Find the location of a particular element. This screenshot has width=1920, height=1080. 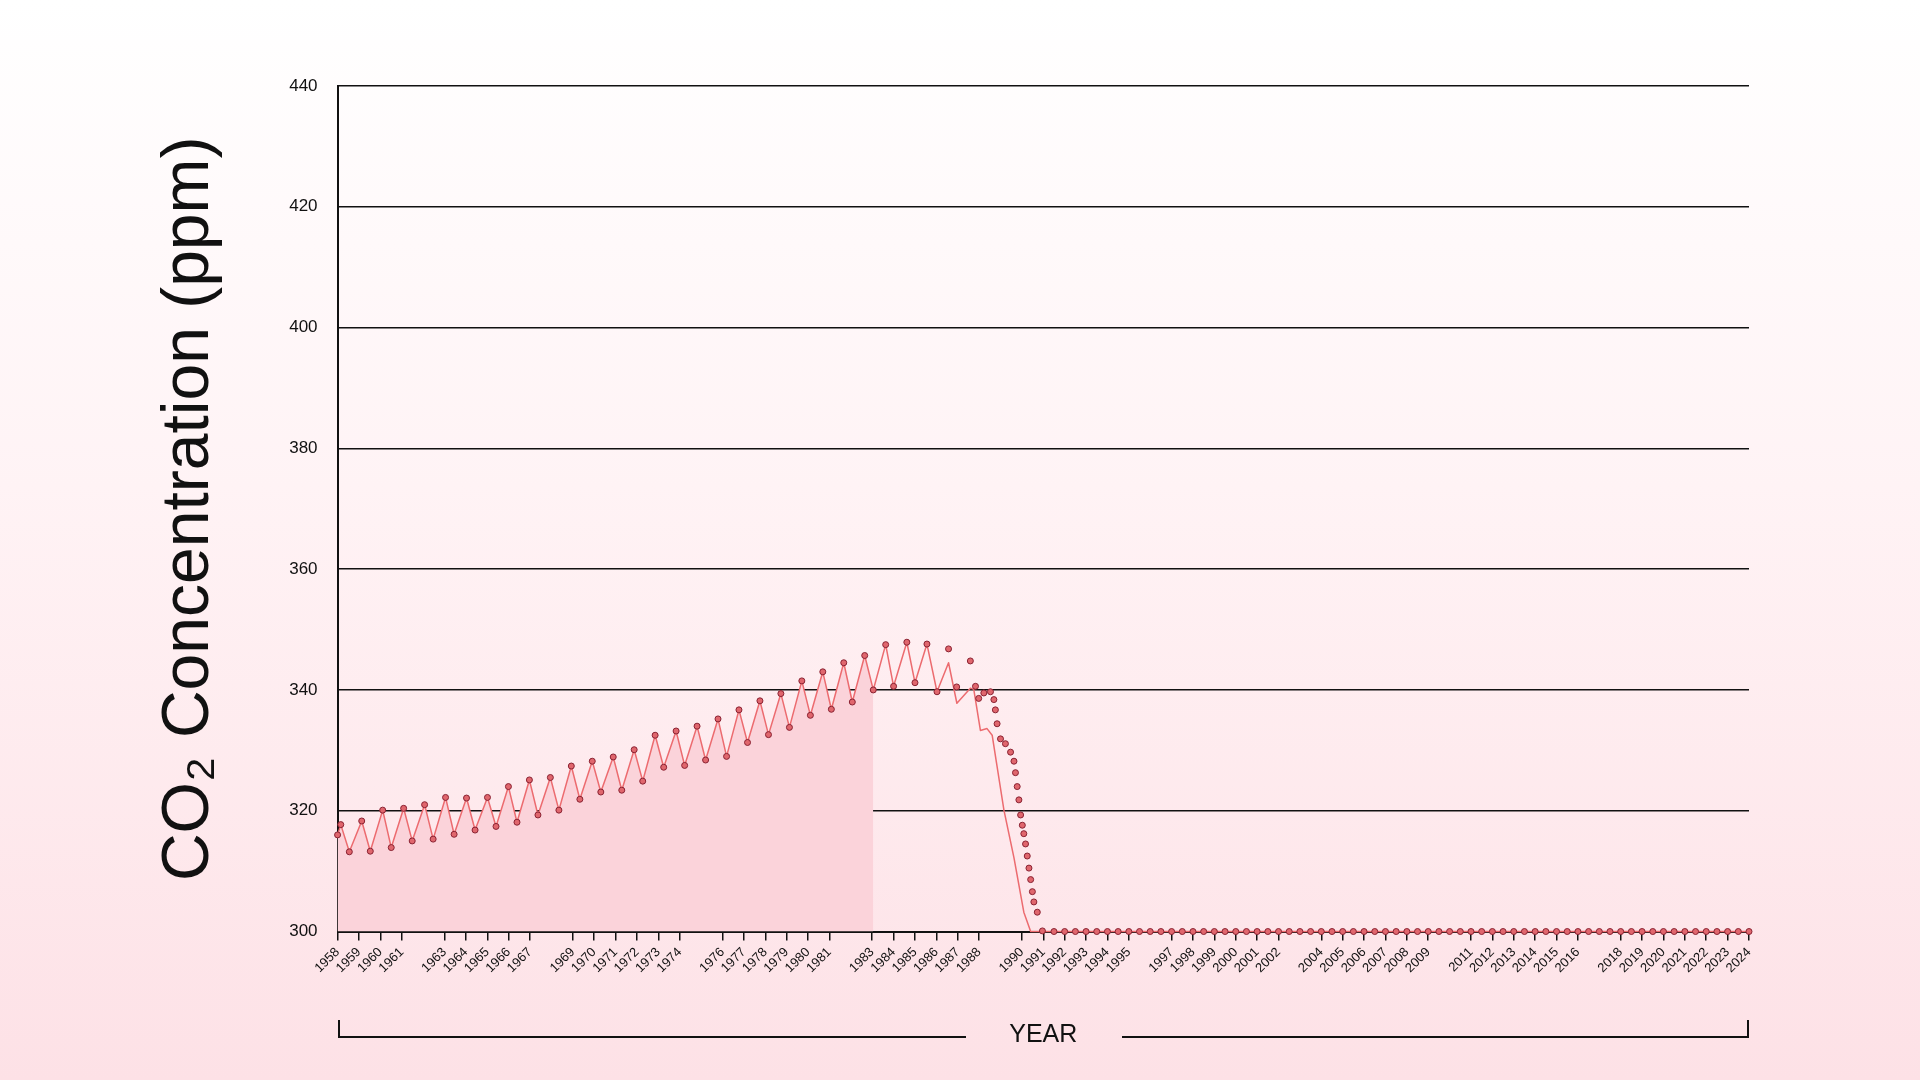

y-tick-label: 340 is located at coordinates (303, 689).